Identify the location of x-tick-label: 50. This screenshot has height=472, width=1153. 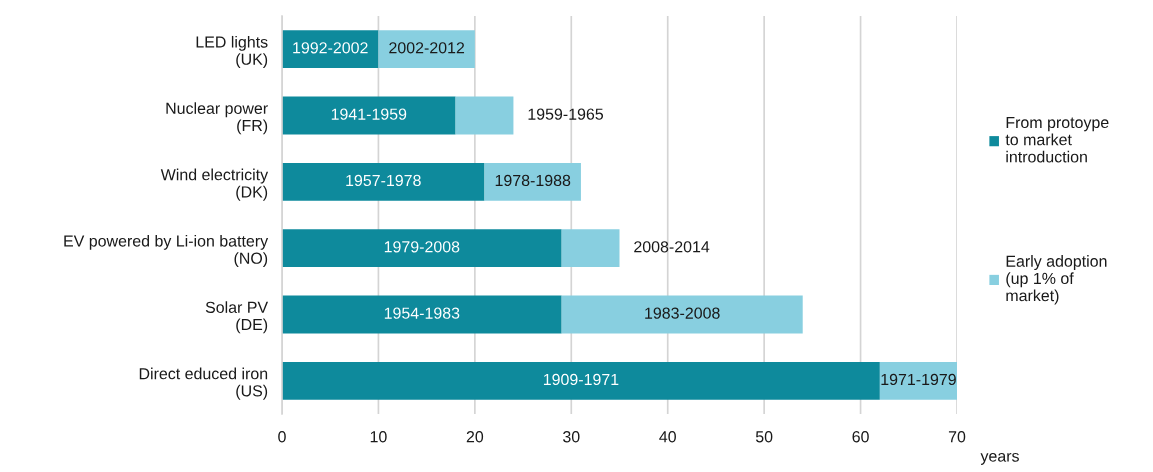
(764, 437).